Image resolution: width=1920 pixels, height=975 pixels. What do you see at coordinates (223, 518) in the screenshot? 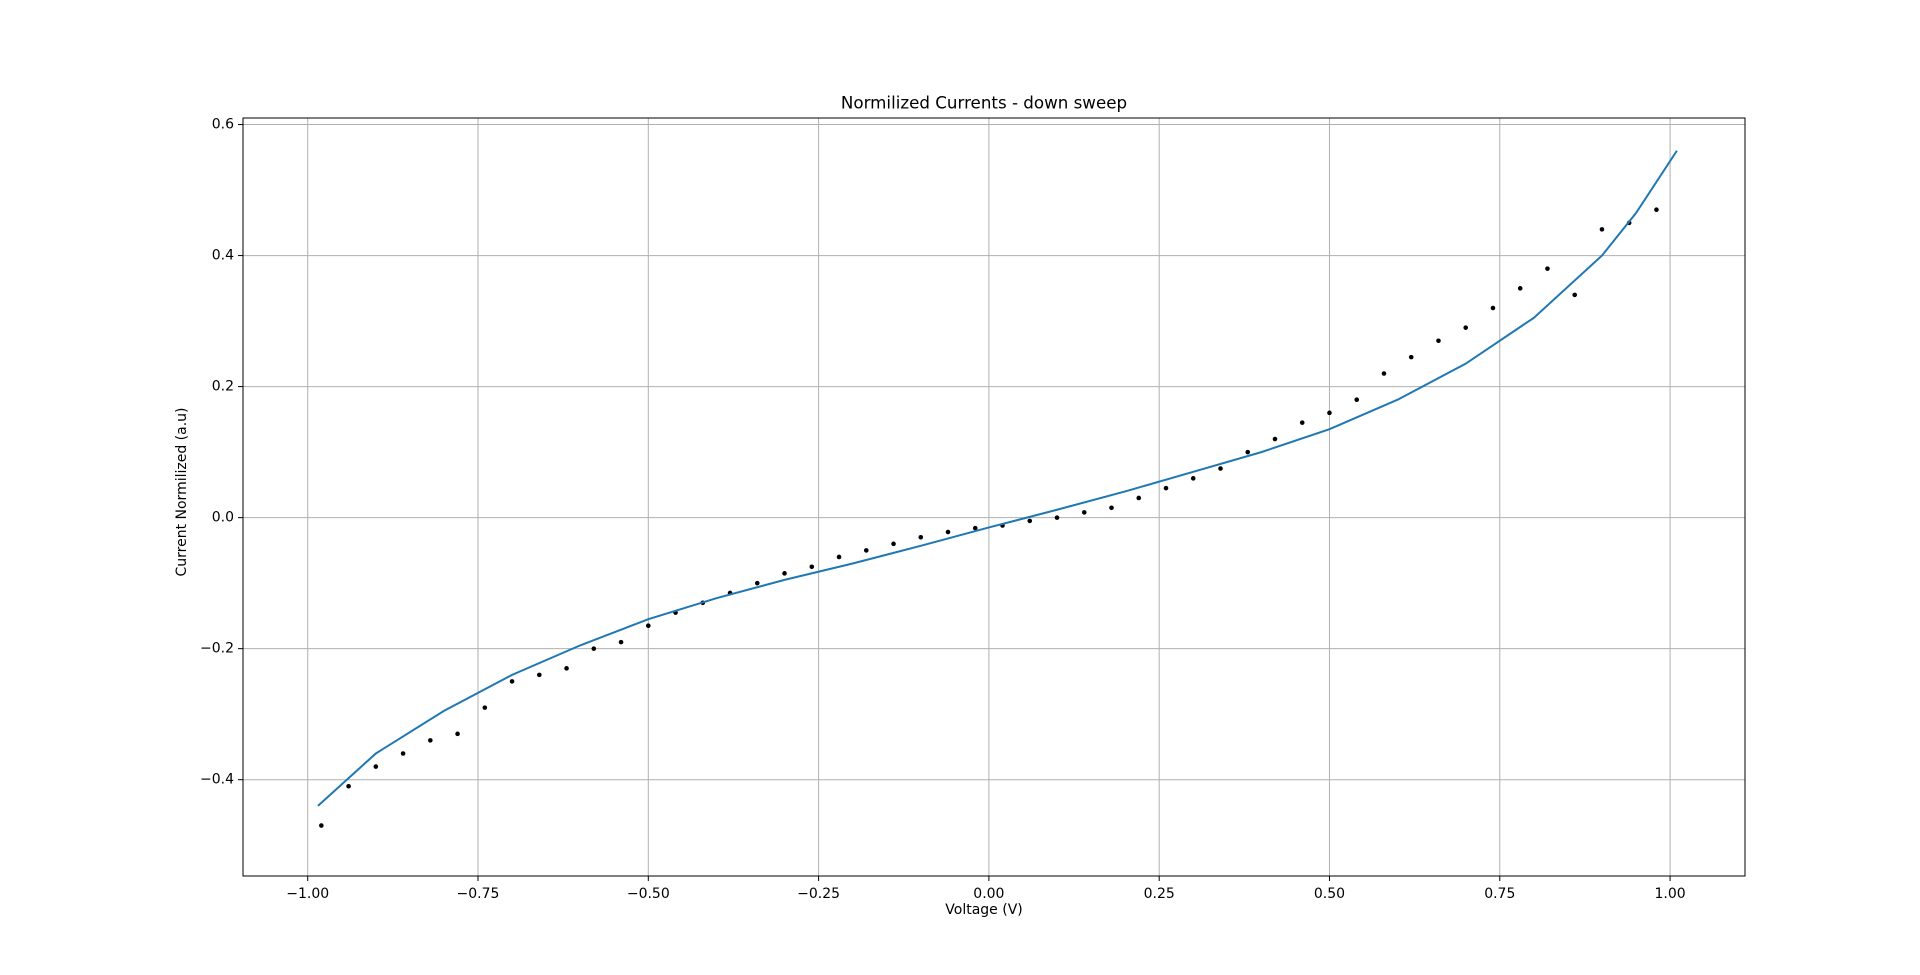
I see `y-tick-label: 0.0` at bounding box center [223, 518].